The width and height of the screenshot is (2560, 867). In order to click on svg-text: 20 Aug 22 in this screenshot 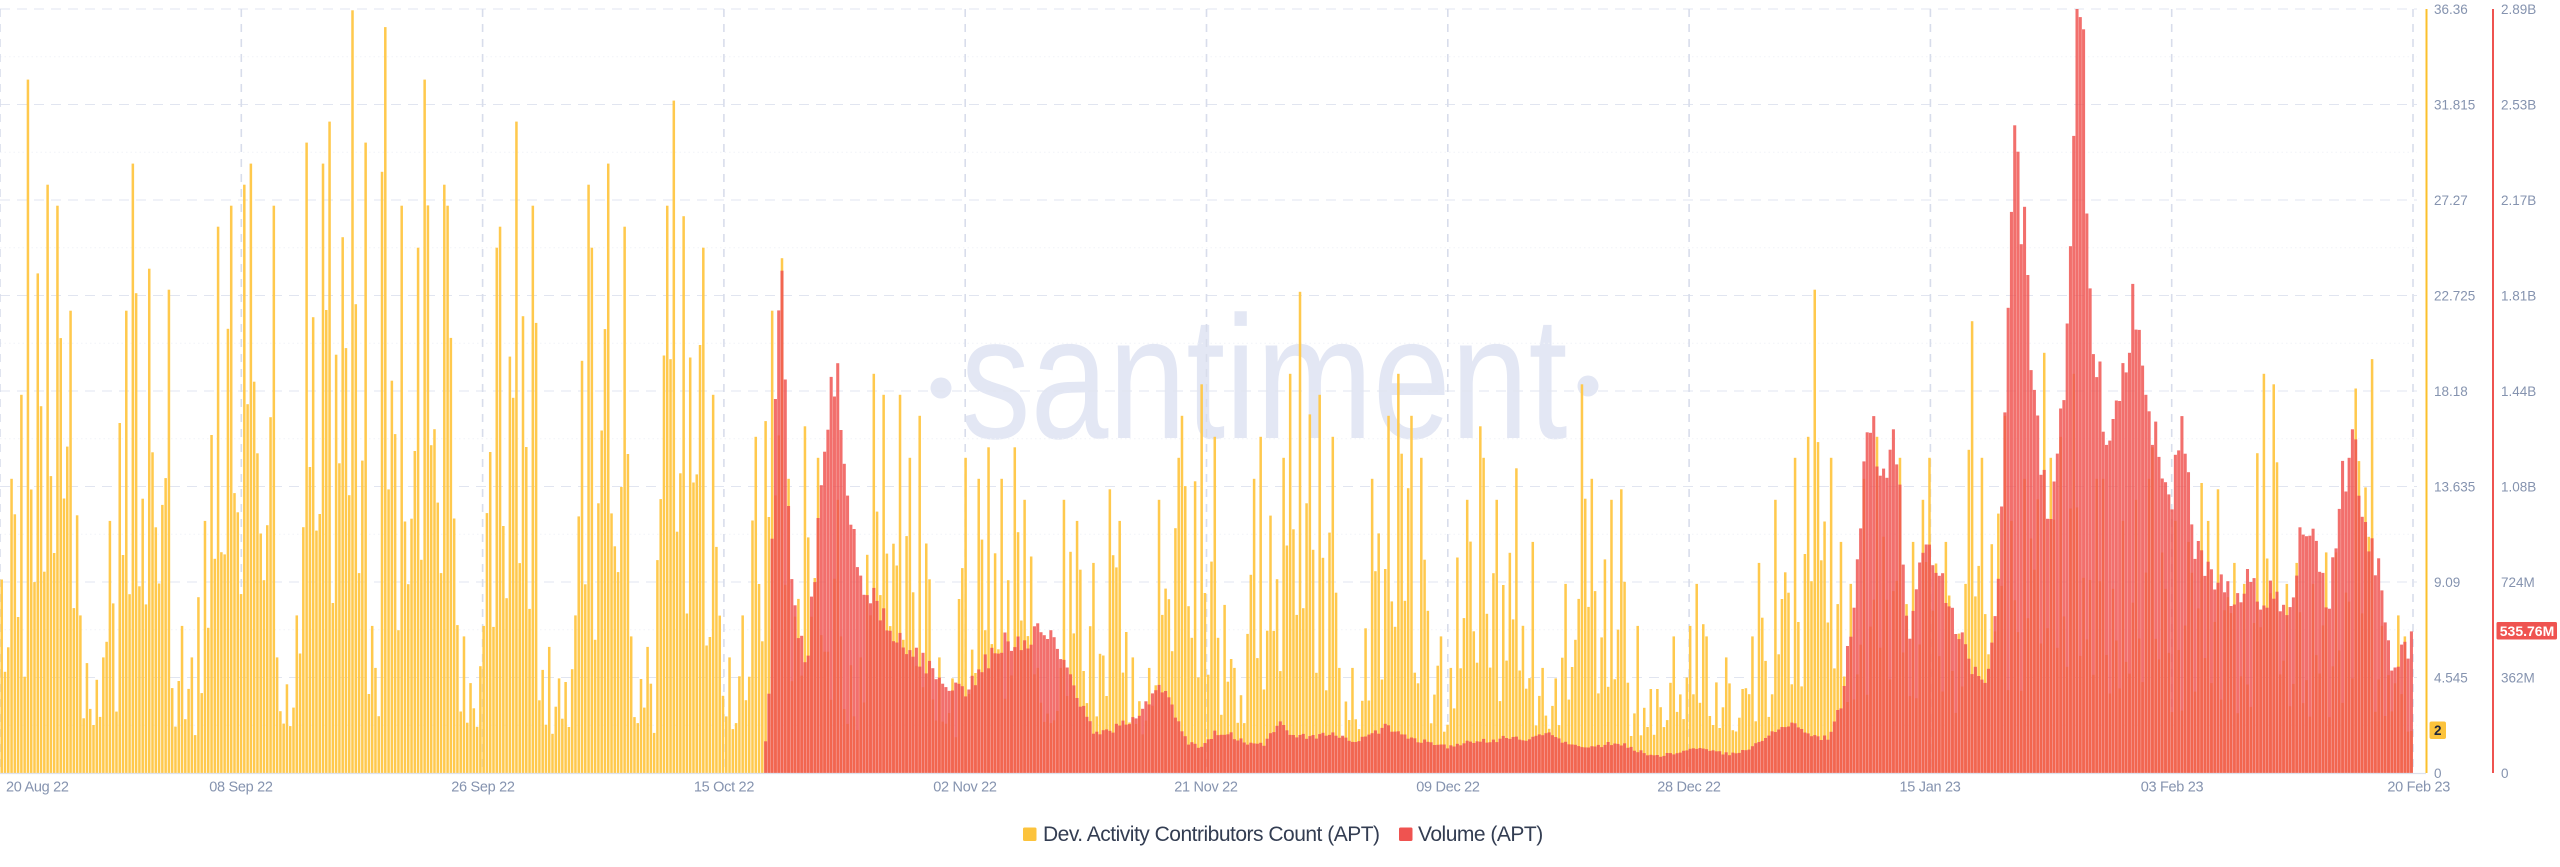, I will do `click(37, 788)`.